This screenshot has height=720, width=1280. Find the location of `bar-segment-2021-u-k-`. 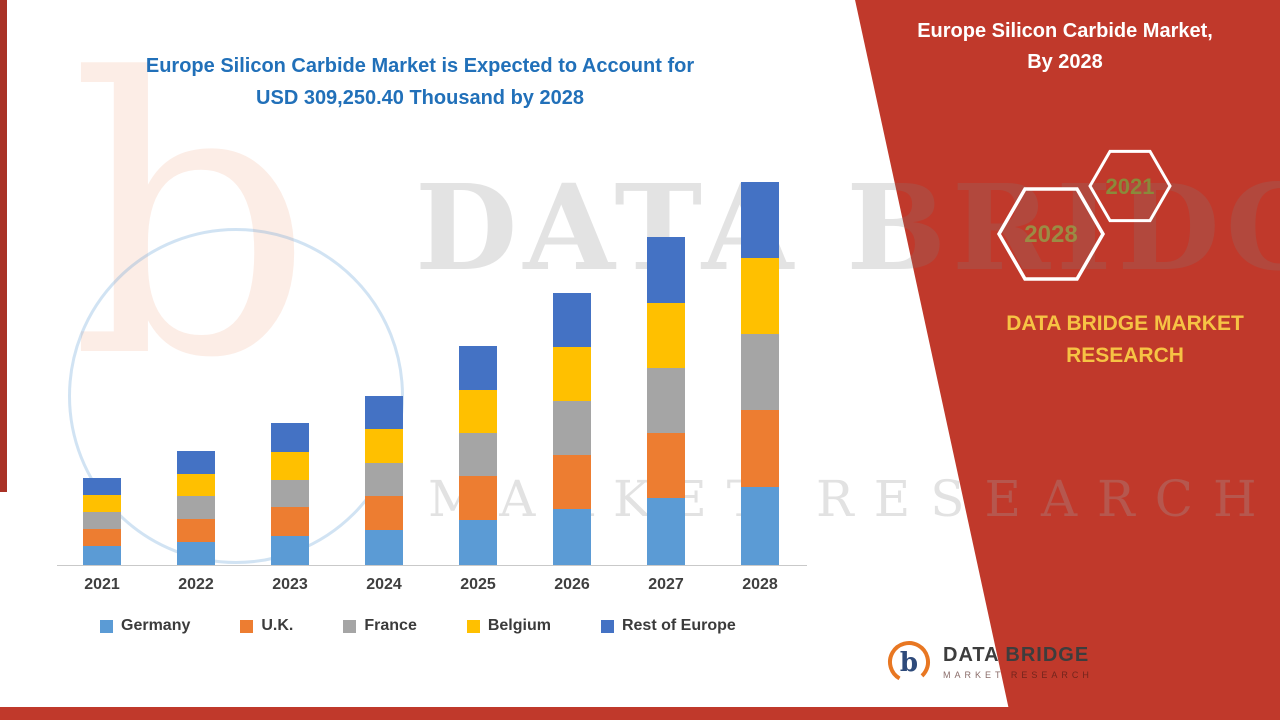

bar-segment-2021-u-k- is located at coordinates (102, 538).